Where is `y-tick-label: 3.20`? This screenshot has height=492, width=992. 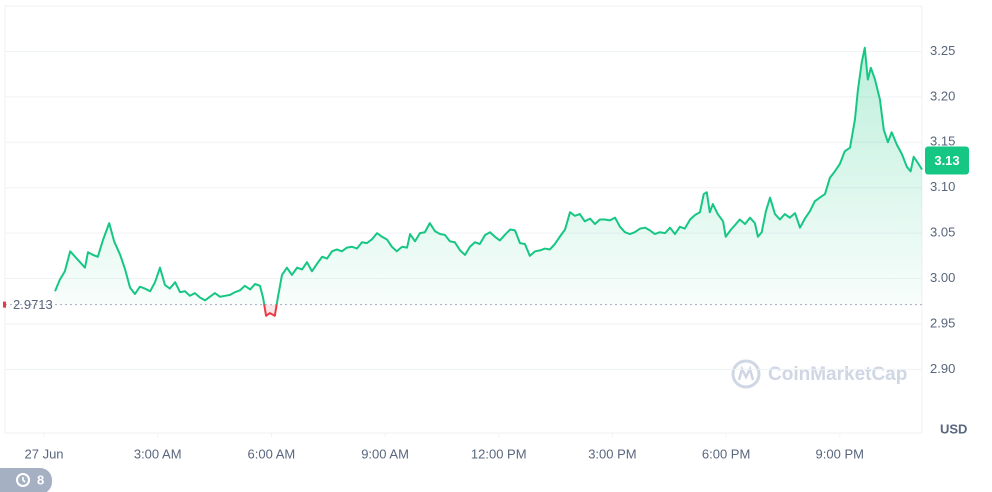 y-tick-label: 3.20 is located at coordinates (942, 95).